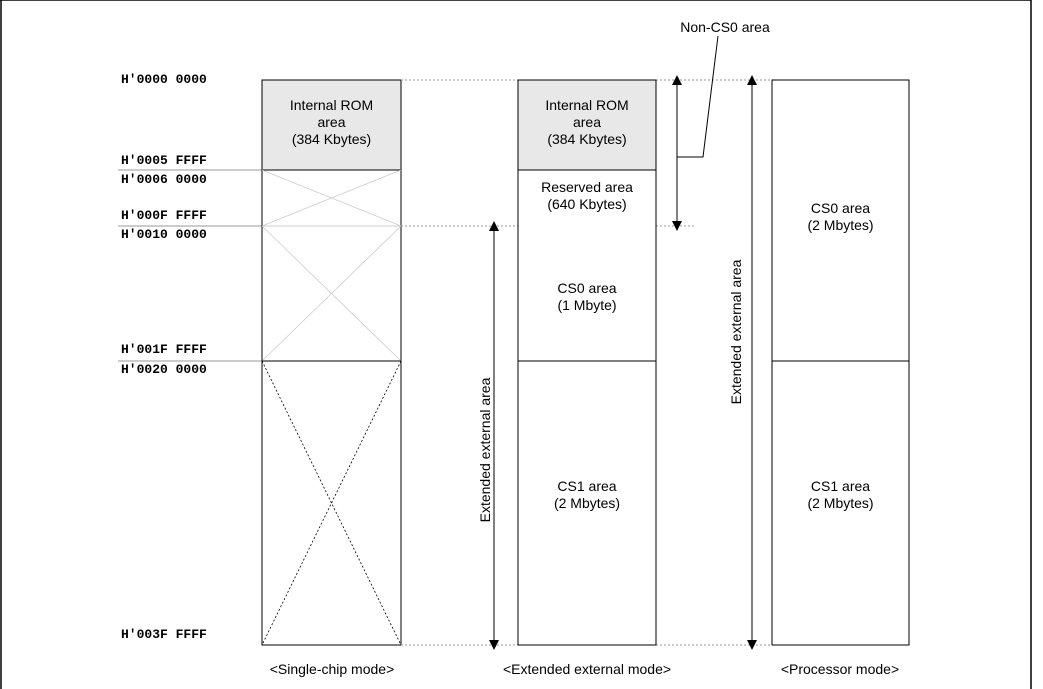 The image size is (1043, 689). Describe the element at coordinates (587, 187) in the screenshot. I see `reserved-line1: Reserved area` at that location.